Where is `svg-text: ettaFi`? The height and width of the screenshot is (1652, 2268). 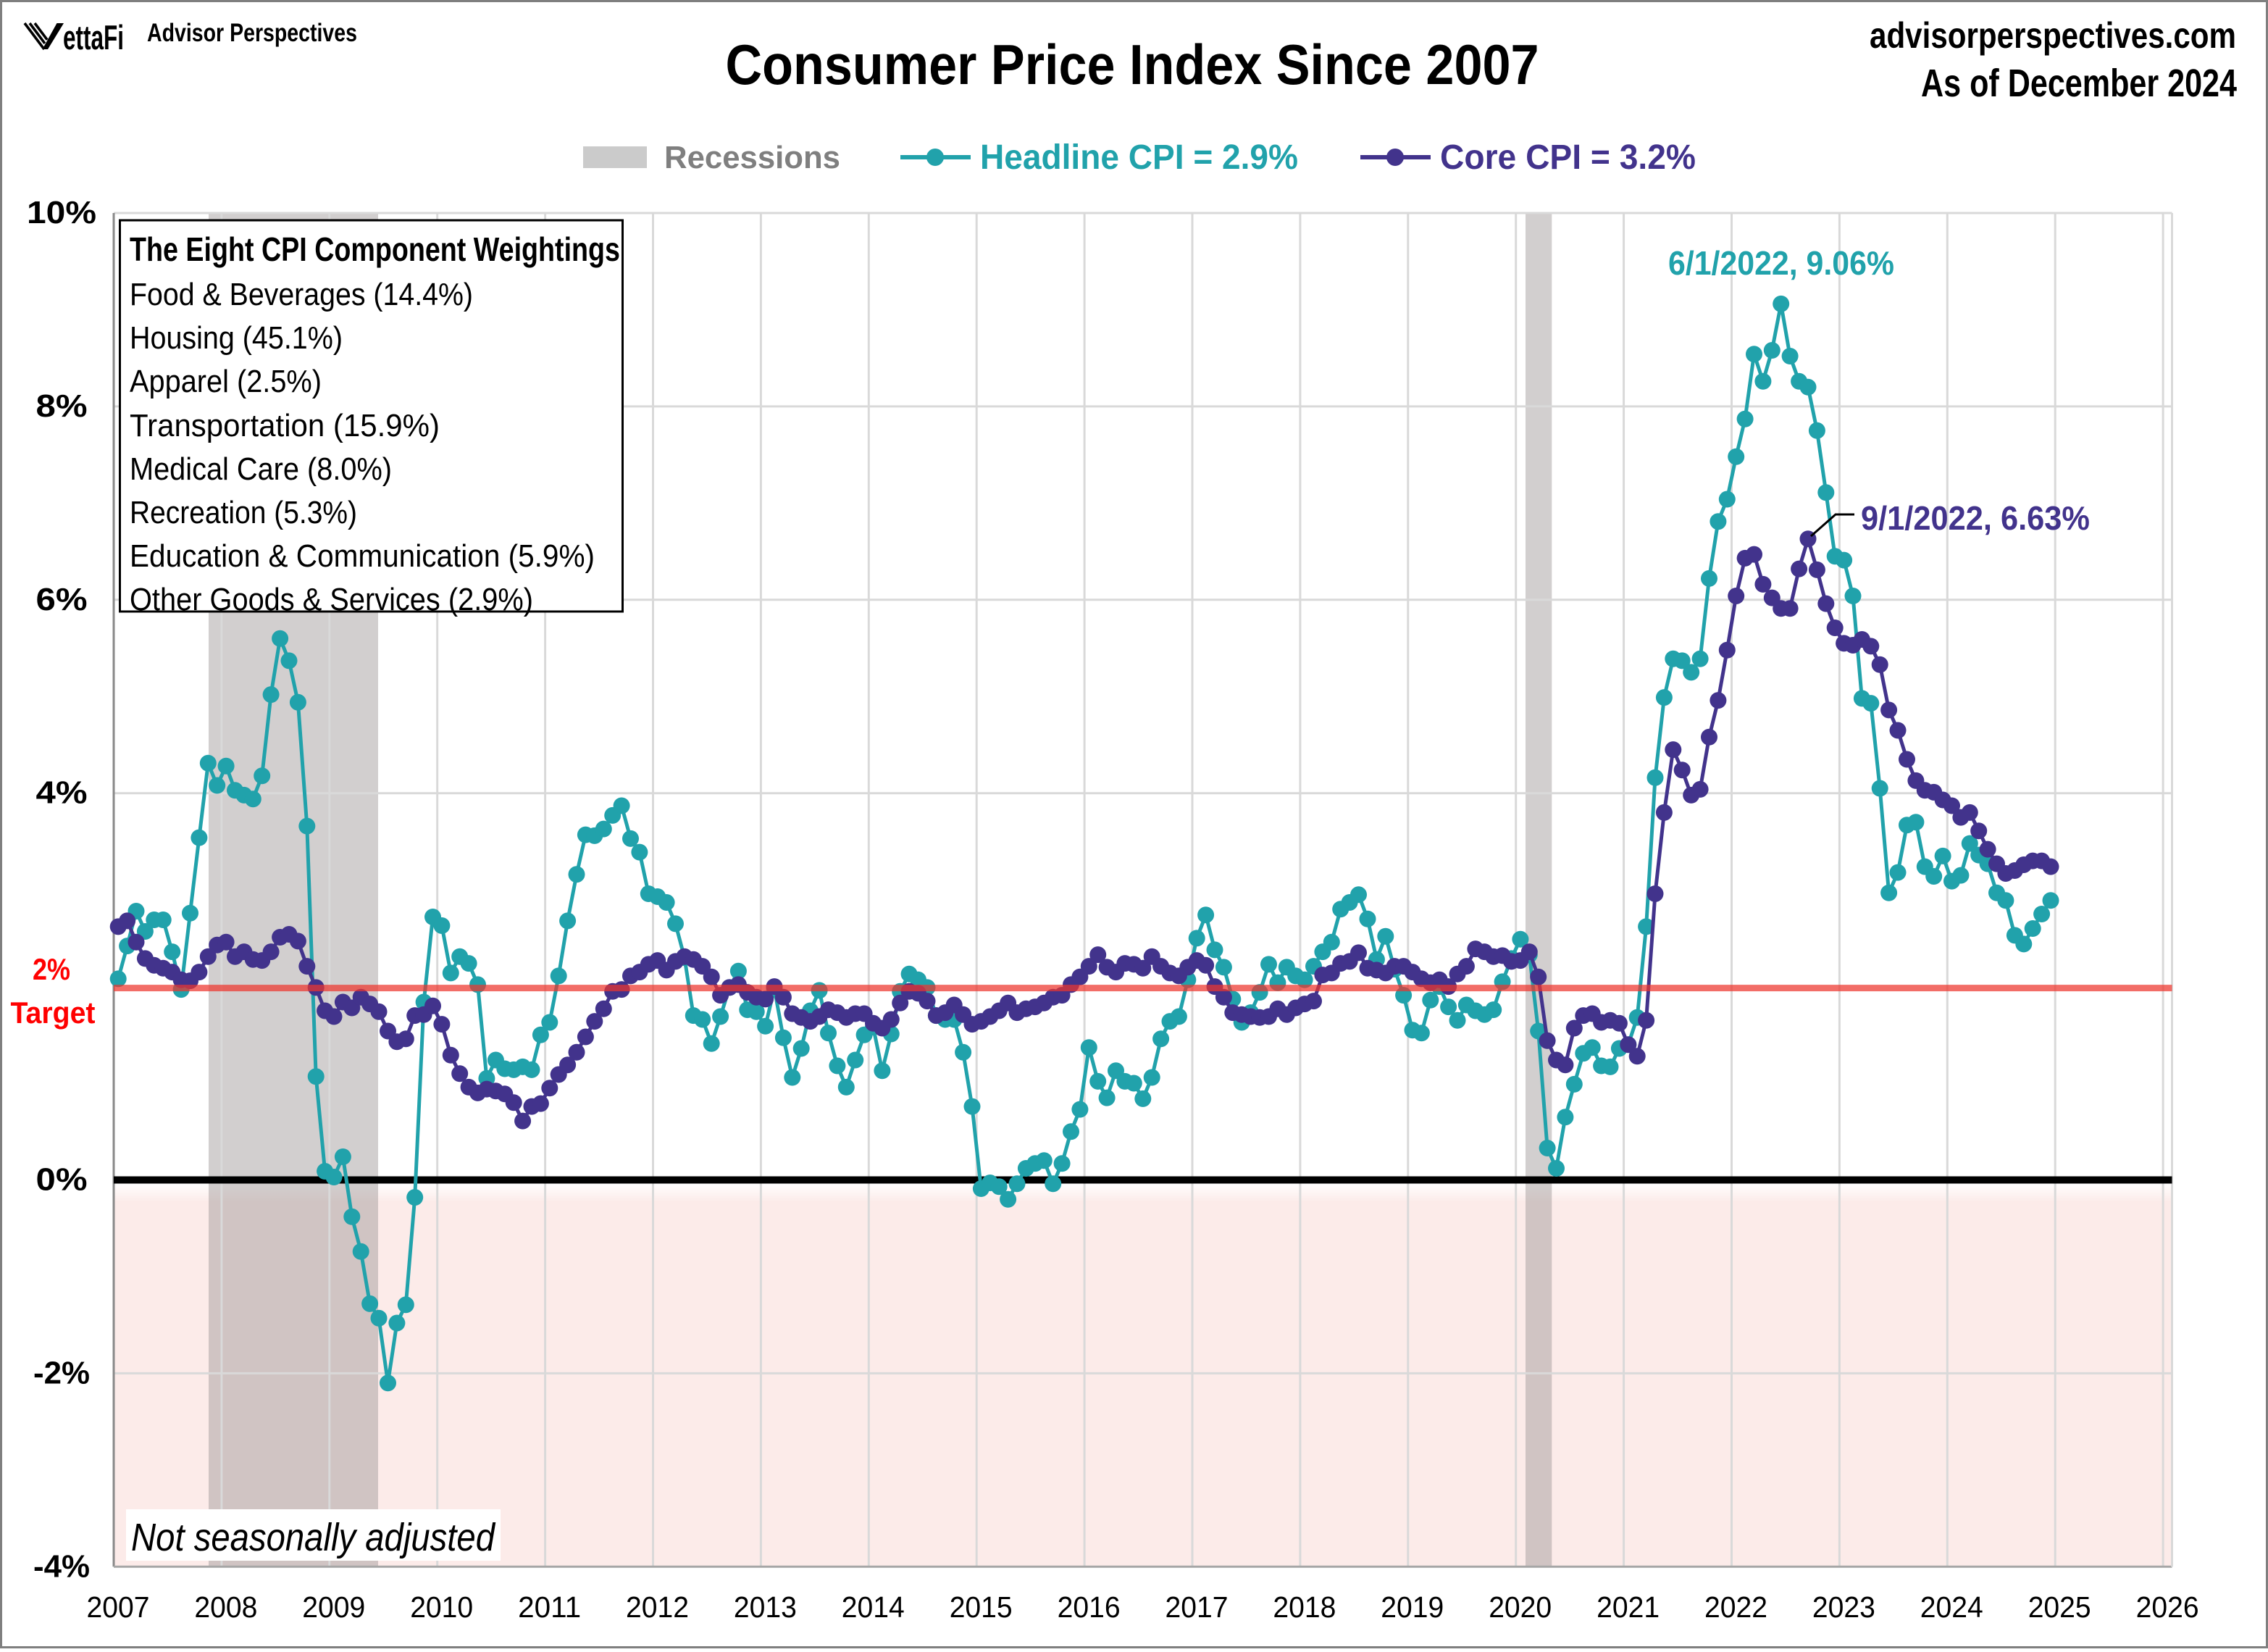 svg-text: ettaFi is located at coordinates (94, 37).